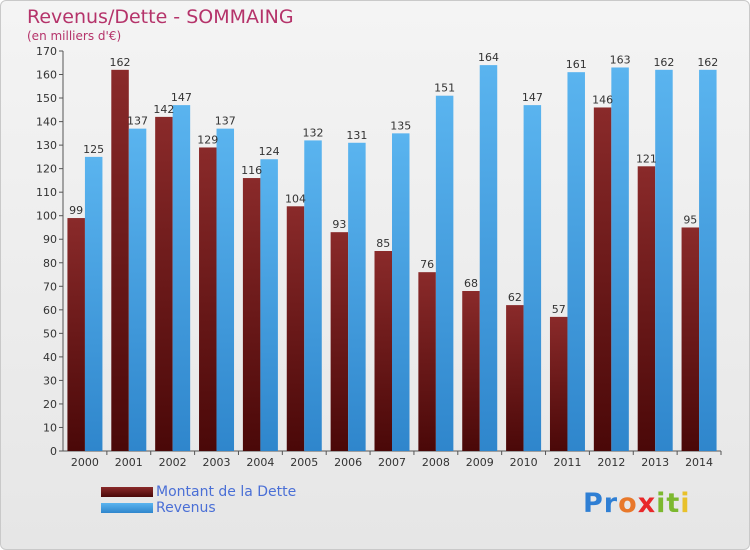 The image size is (750, 550). I want to click on data-label: 132, so click(313, 132).